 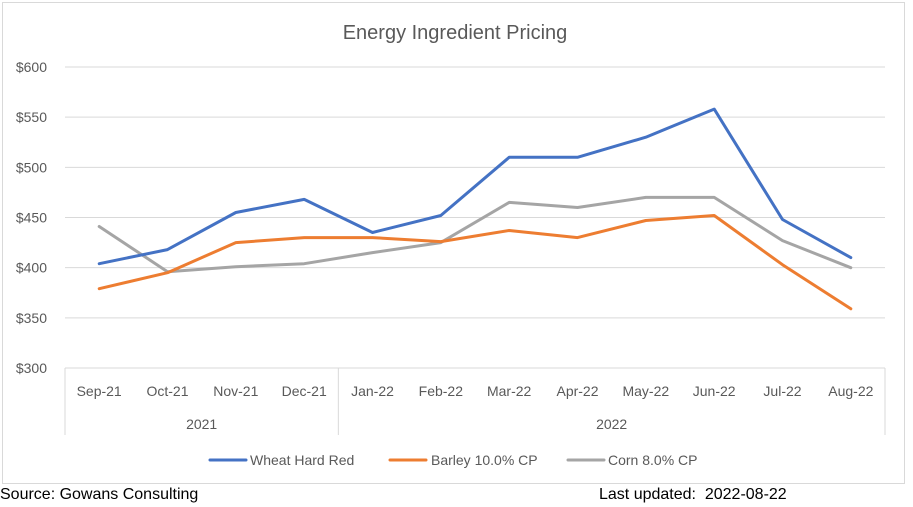 What do you see at coordinates (782, 391) in the screenshot?
I see `x-tick-label: Jul-22` at bounding box center [782, 391].